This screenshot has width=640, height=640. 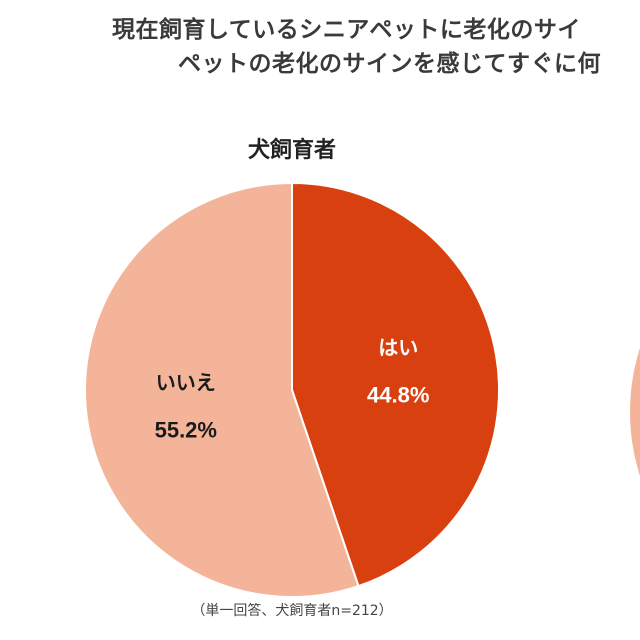 I want to click on chart-title-line-1: 現在飼育しているシニアペットに老化のサイ, so click(x=346, y=30).